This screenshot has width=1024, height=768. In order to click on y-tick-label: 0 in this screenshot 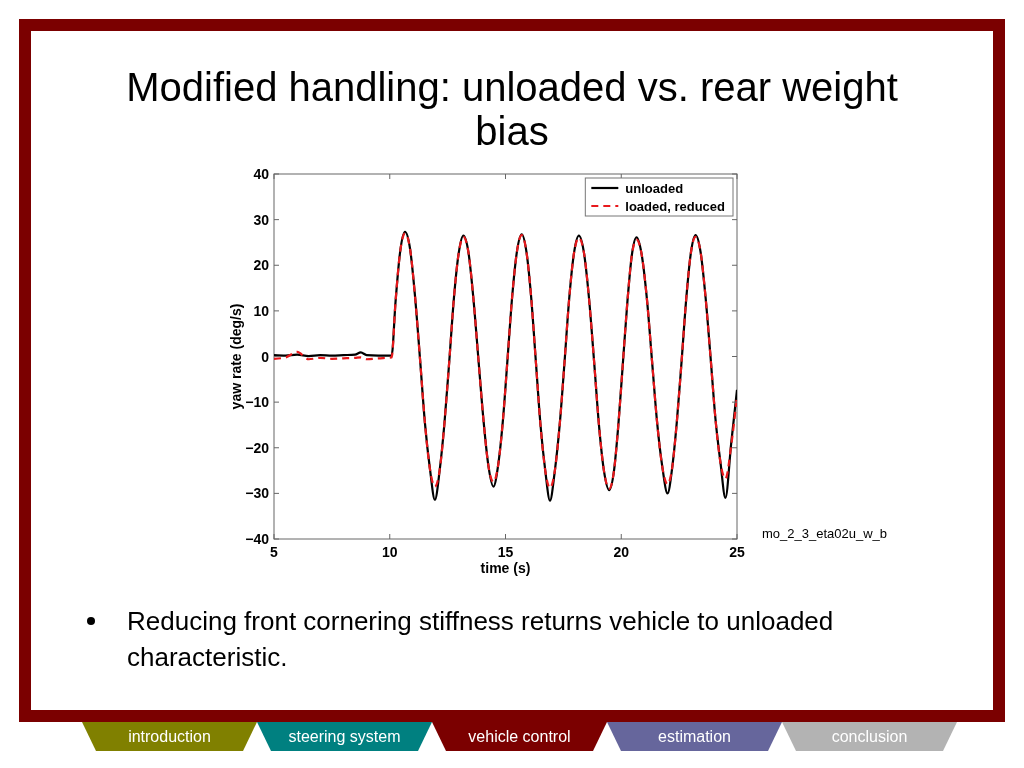, I will do `click(265, 356)`.